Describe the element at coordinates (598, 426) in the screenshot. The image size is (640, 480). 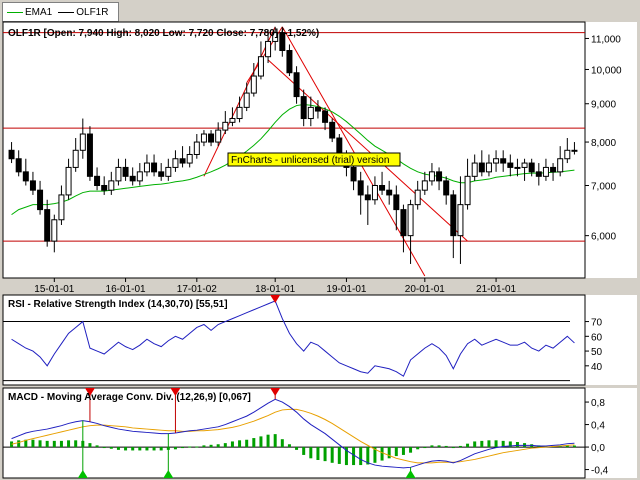
I see `macd-ytick-label: 0,4` at that location.